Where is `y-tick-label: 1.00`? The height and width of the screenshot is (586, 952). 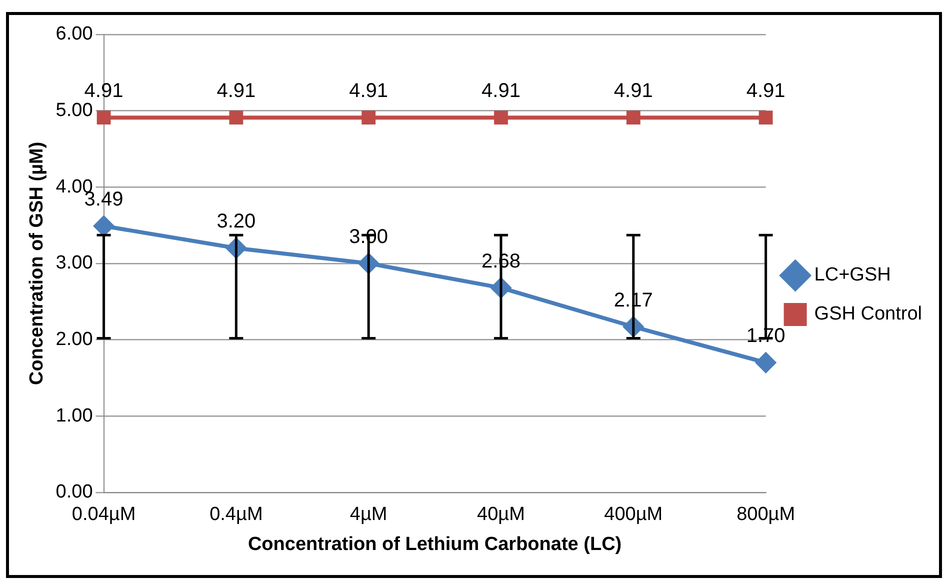
y-tick-label: 1.00 is located at coordinates (74, 415).